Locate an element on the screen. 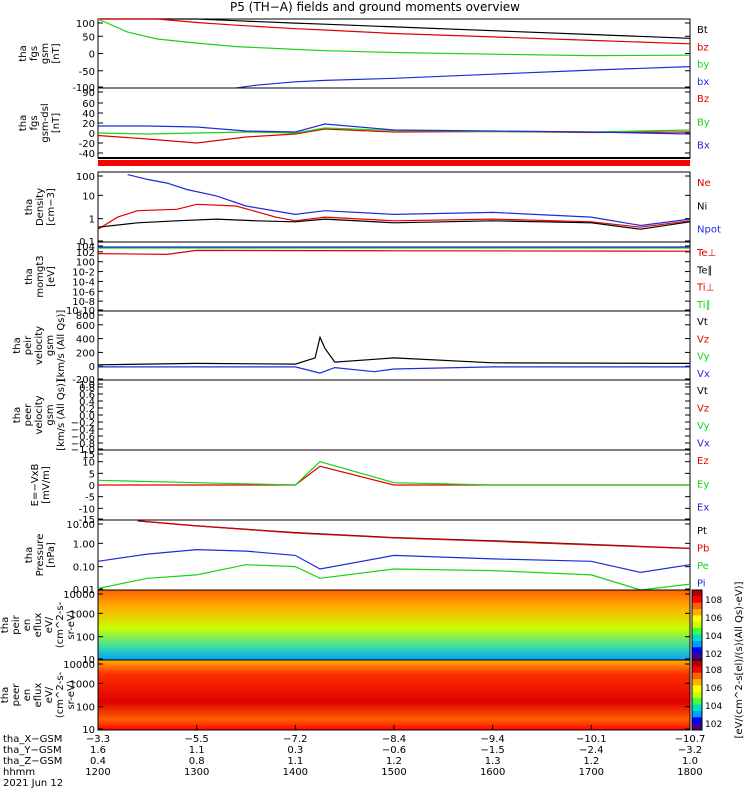 This screenshot has width=750, height=800. y-tick-label: −0.2 is located at coordinates (83, 423).